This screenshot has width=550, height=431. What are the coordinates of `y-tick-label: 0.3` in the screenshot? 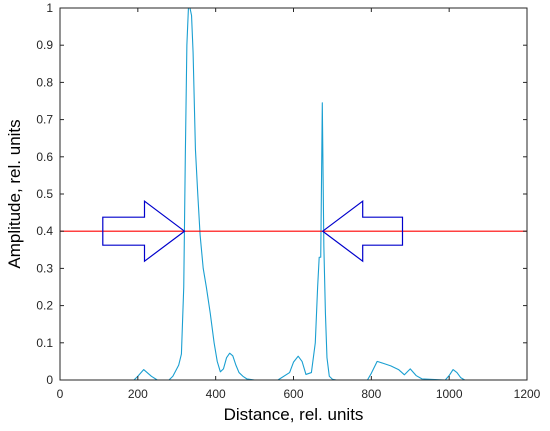 It's located at (44, 268).